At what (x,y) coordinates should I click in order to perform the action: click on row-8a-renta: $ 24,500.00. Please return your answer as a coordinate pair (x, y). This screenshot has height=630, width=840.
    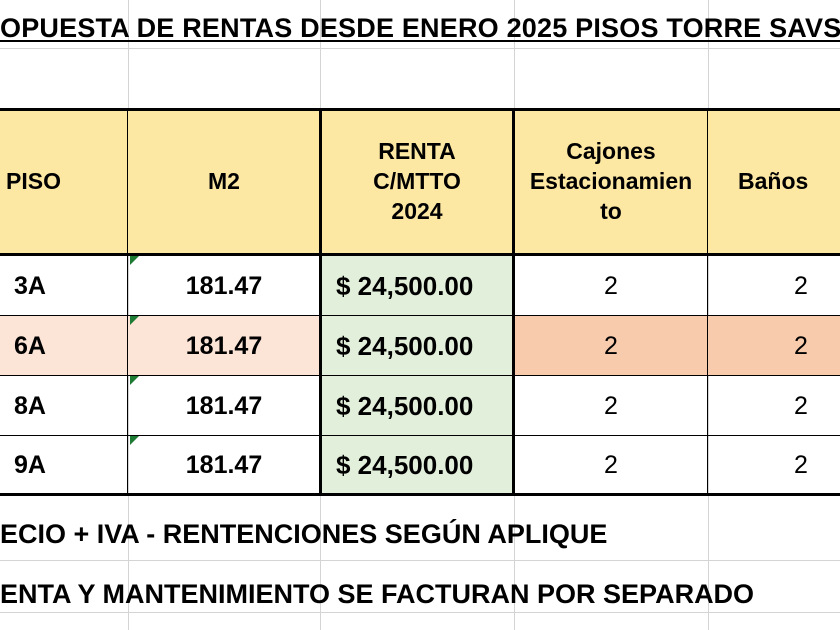
    Looking at the image, I should click on (417, 406).